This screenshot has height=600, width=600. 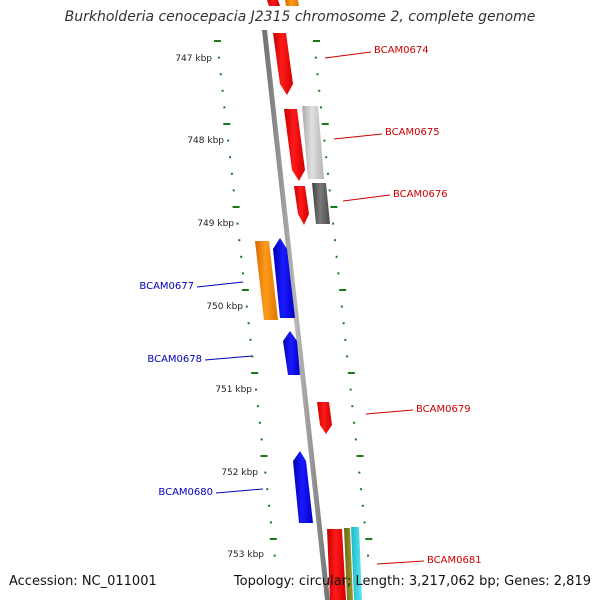 I want to click on scale-label-751: 751 kbp, so click(x=233, y=390).